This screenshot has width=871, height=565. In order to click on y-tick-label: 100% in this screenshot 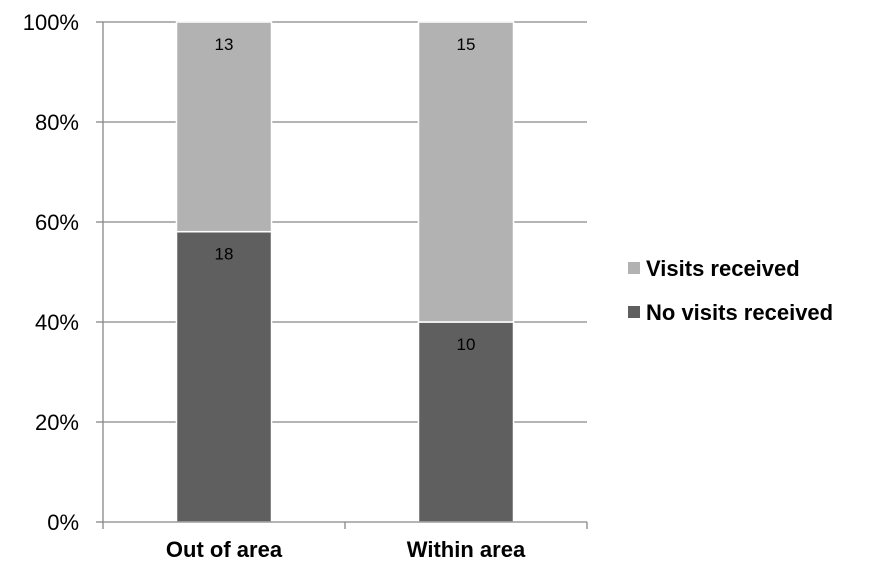, I will do `click(51, 22)`.